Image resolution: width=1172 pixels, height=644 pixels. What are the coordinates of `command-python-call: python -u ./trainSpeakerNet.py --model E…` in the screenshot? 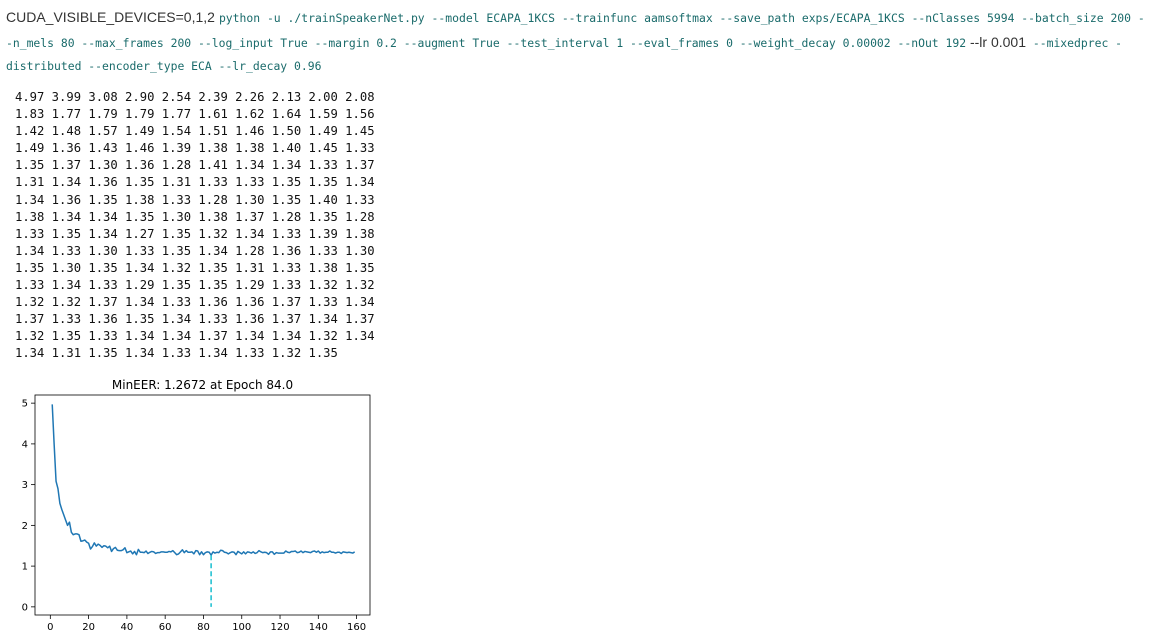 It's located at (681, 18).